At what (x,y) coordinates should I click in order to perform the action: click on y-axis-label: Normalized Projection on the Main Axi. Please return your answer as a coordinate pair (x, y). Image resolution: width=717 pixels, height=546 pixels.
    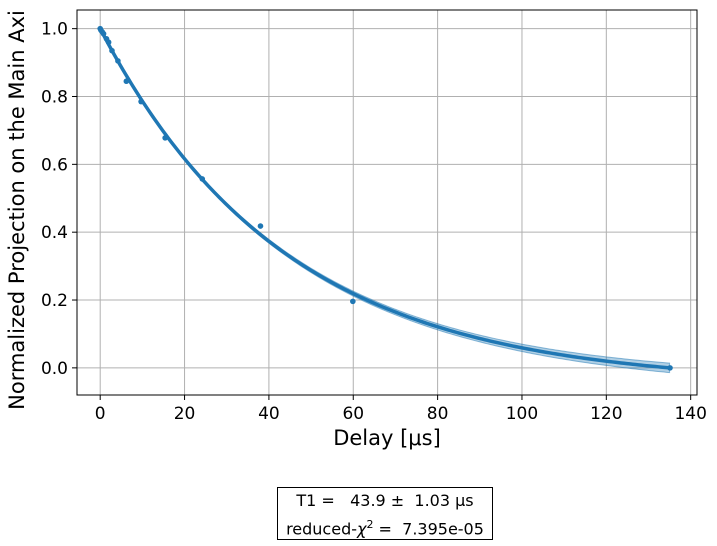
    Looking at the image, I should click on (17, 210).